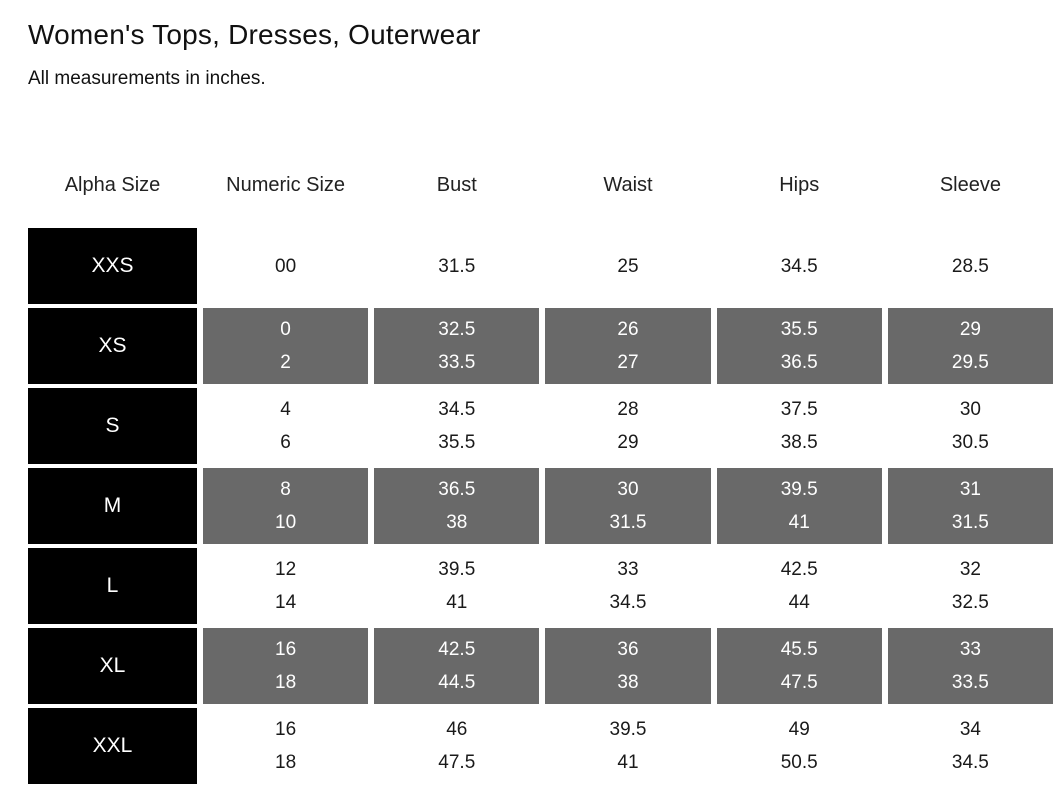 The image size is (1058, 800). I want to click on waist-cell-xxs: 25, so click(627, 266).